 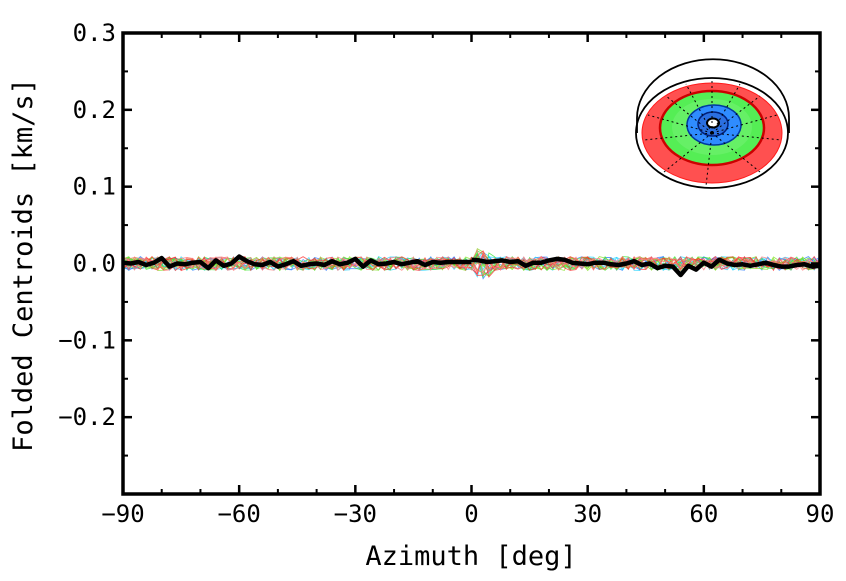 What do you see at coordinates (94, 110) in the screenshot?
I see `y-tick-label: 0.2` at bounding box center [94, 110].